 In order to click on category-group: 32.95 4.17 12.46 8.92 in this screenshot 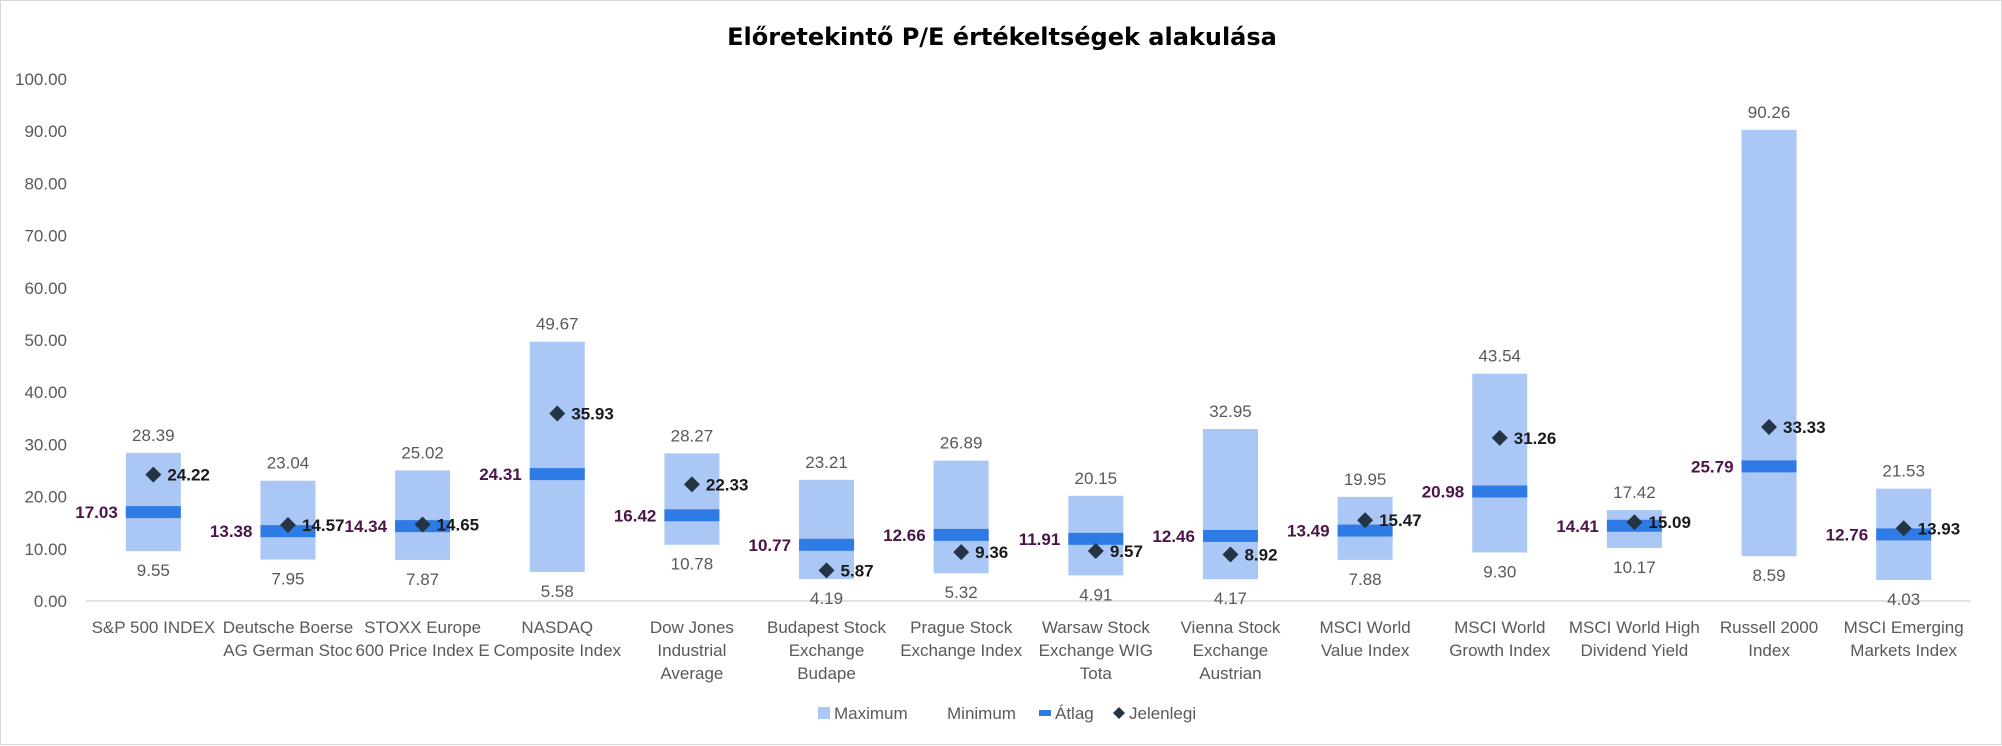, I will do `click(1214, 505)`.